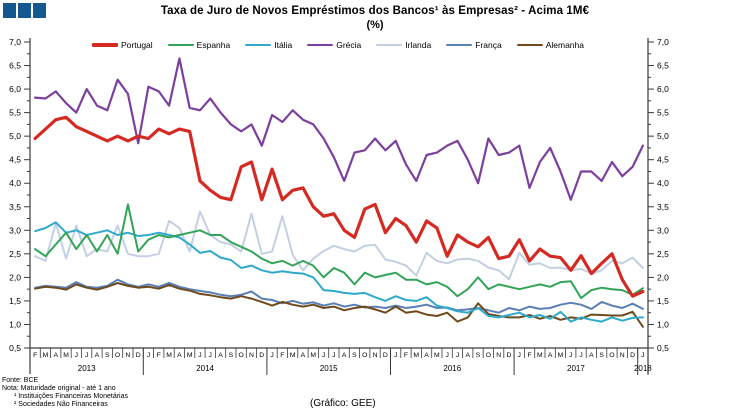  What do you see at coordinates (663, 301) in the screenshot?
I see `y-tick-label-right: 1,5` at bounding box center [663, 301].